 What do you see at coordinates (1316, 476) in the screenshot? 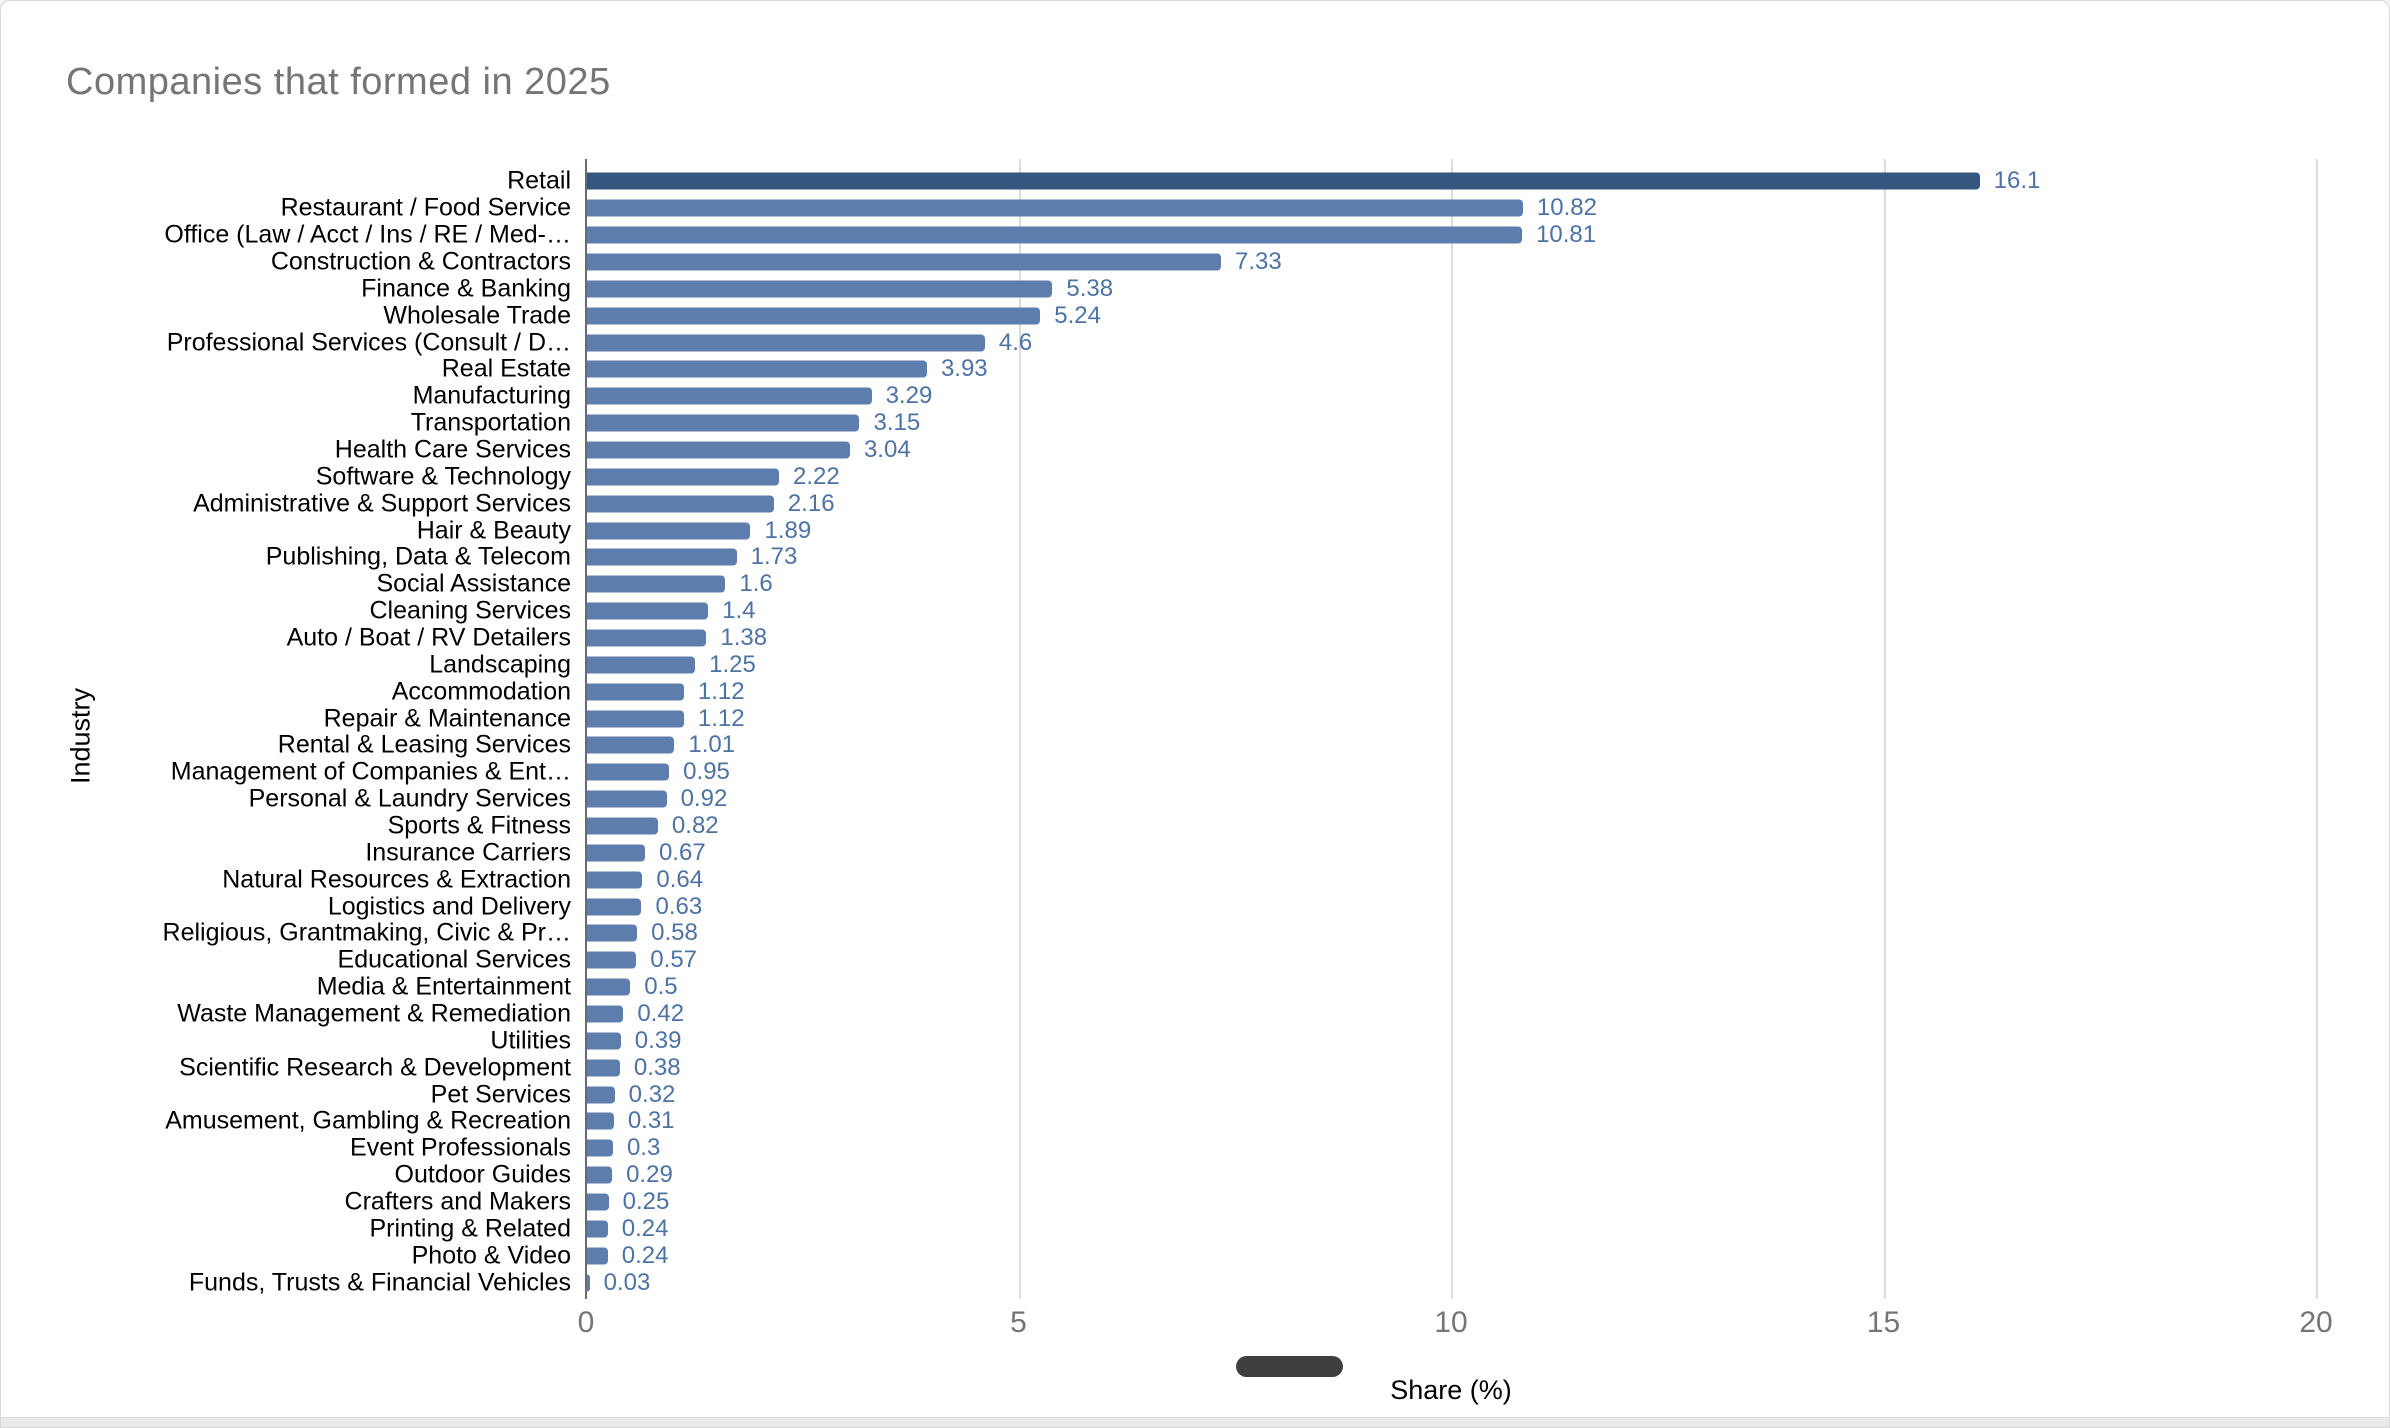
I see `bar-row: Software & Technology 2.22` at bounding box center [1316, 476].